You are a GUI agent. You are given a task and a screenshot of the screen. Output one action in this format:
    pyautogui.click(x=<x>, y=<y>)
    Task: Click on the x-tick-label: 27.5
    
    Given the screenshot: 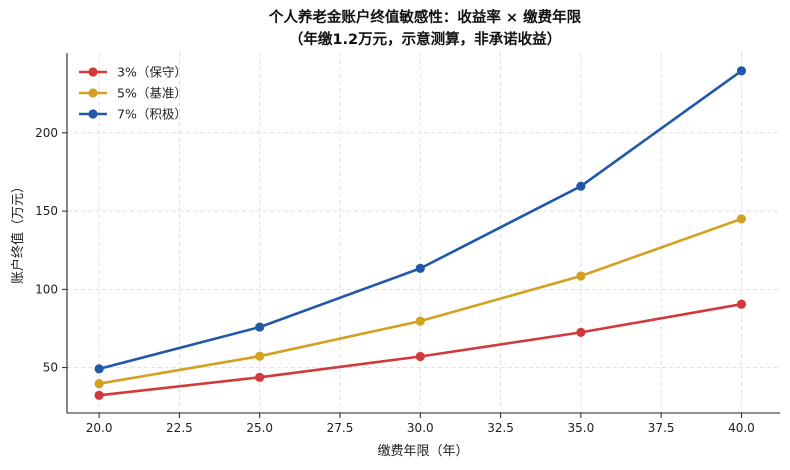 What is the action you would take?
    pyautogui.click(x=340, y=428)
    